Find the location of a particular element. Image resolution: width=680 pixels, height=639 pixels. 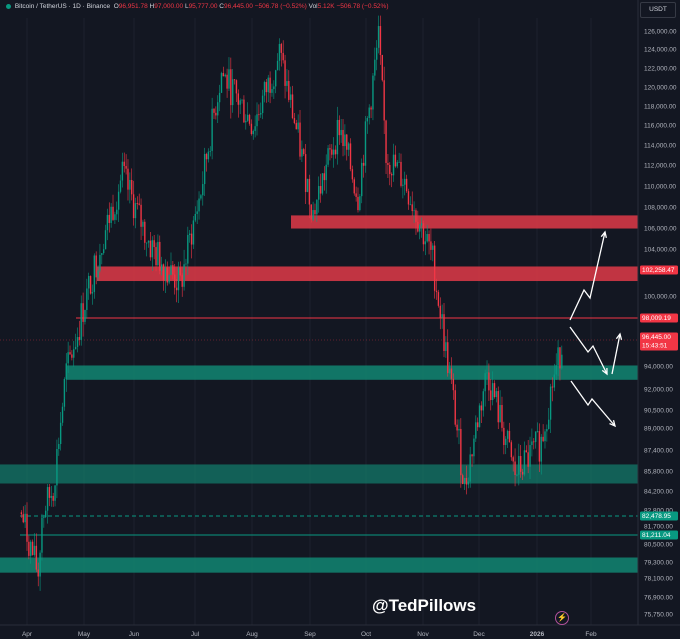

price-tick-label: 116,000.00 is located at coordinates (660, 125).